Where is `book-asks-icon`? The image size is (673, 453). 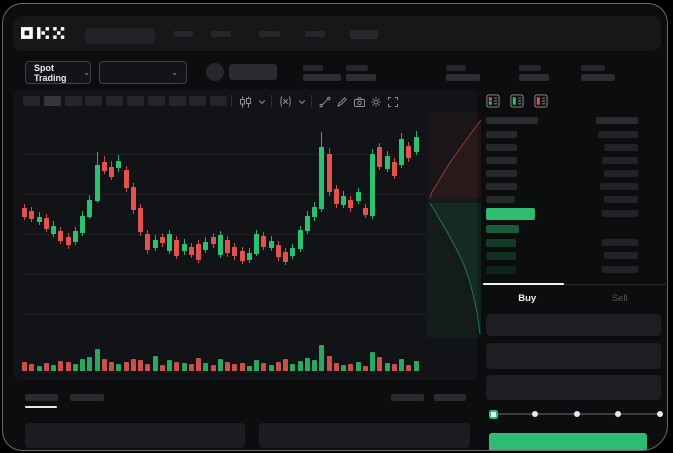
book-asks-icon is located at coordinates (541, 101).